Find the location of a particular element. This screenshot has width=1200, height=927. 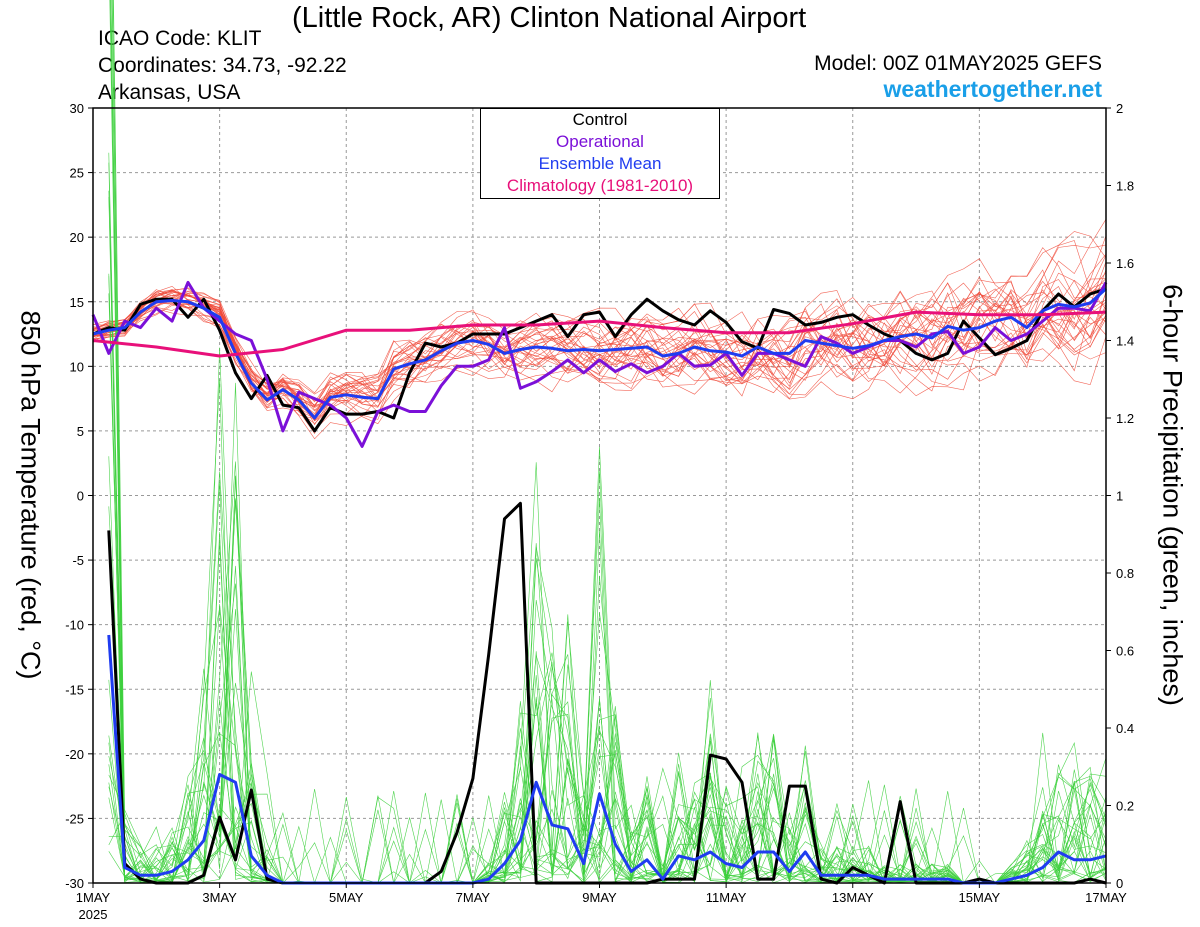

left-axis-ticks: -30 -25 -20 -15 -10 -5 0 5 10 15 20 25 30 is located at coordinates (79, 496).